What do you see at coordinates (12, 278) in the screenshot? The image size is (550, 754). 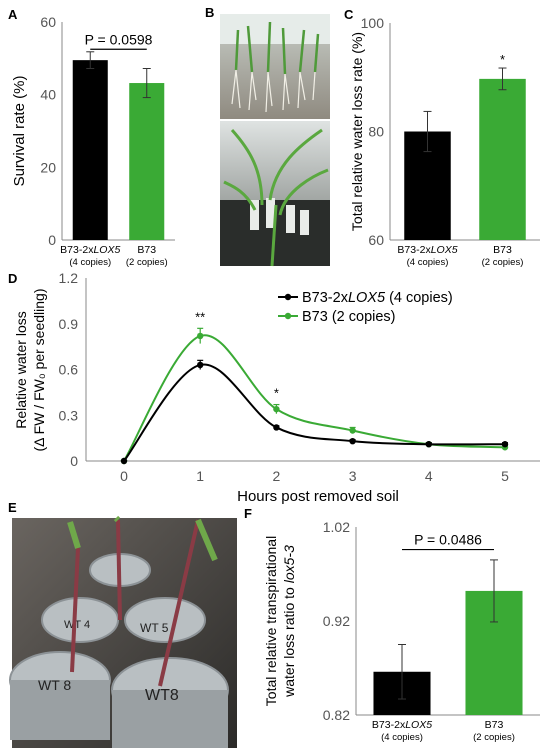 I see `panel-label-d: D` at bounding box center [12, 278].